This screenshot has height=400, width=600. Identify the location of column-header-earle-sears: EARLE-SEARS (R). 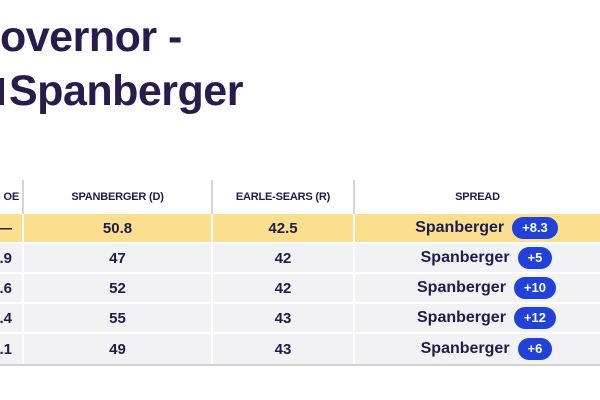
(284, 197).